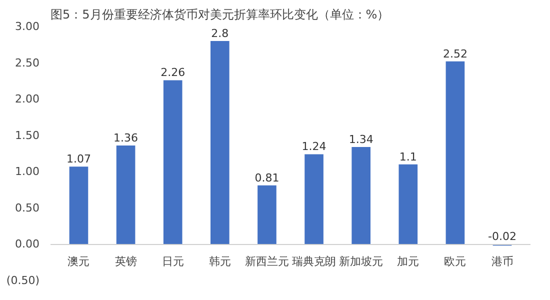  I want to click on data-label: 0.81, so click(267, 177).